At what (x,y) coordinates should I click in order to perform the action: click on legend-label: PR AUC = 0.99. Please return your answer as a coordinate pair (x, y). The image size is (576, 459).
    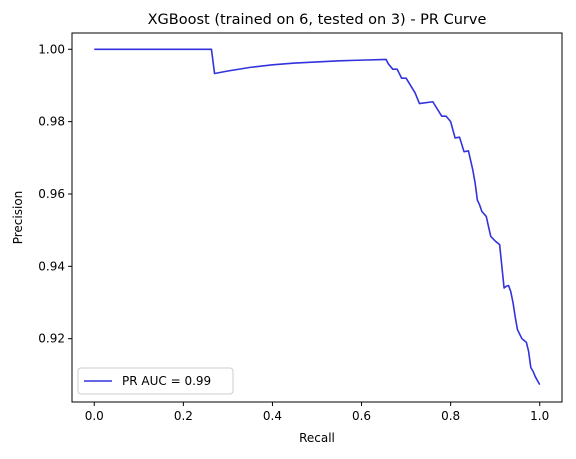
    Looking at the image, I should click on (166, 381).